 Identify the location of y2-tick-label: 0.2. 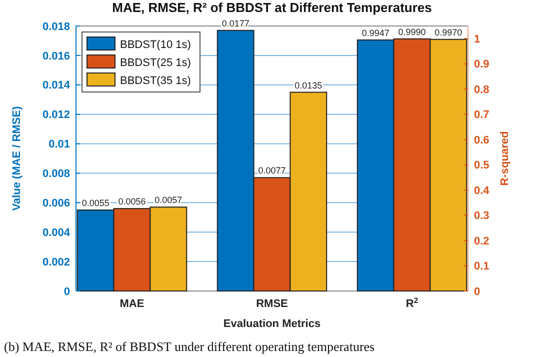
(482, 241).